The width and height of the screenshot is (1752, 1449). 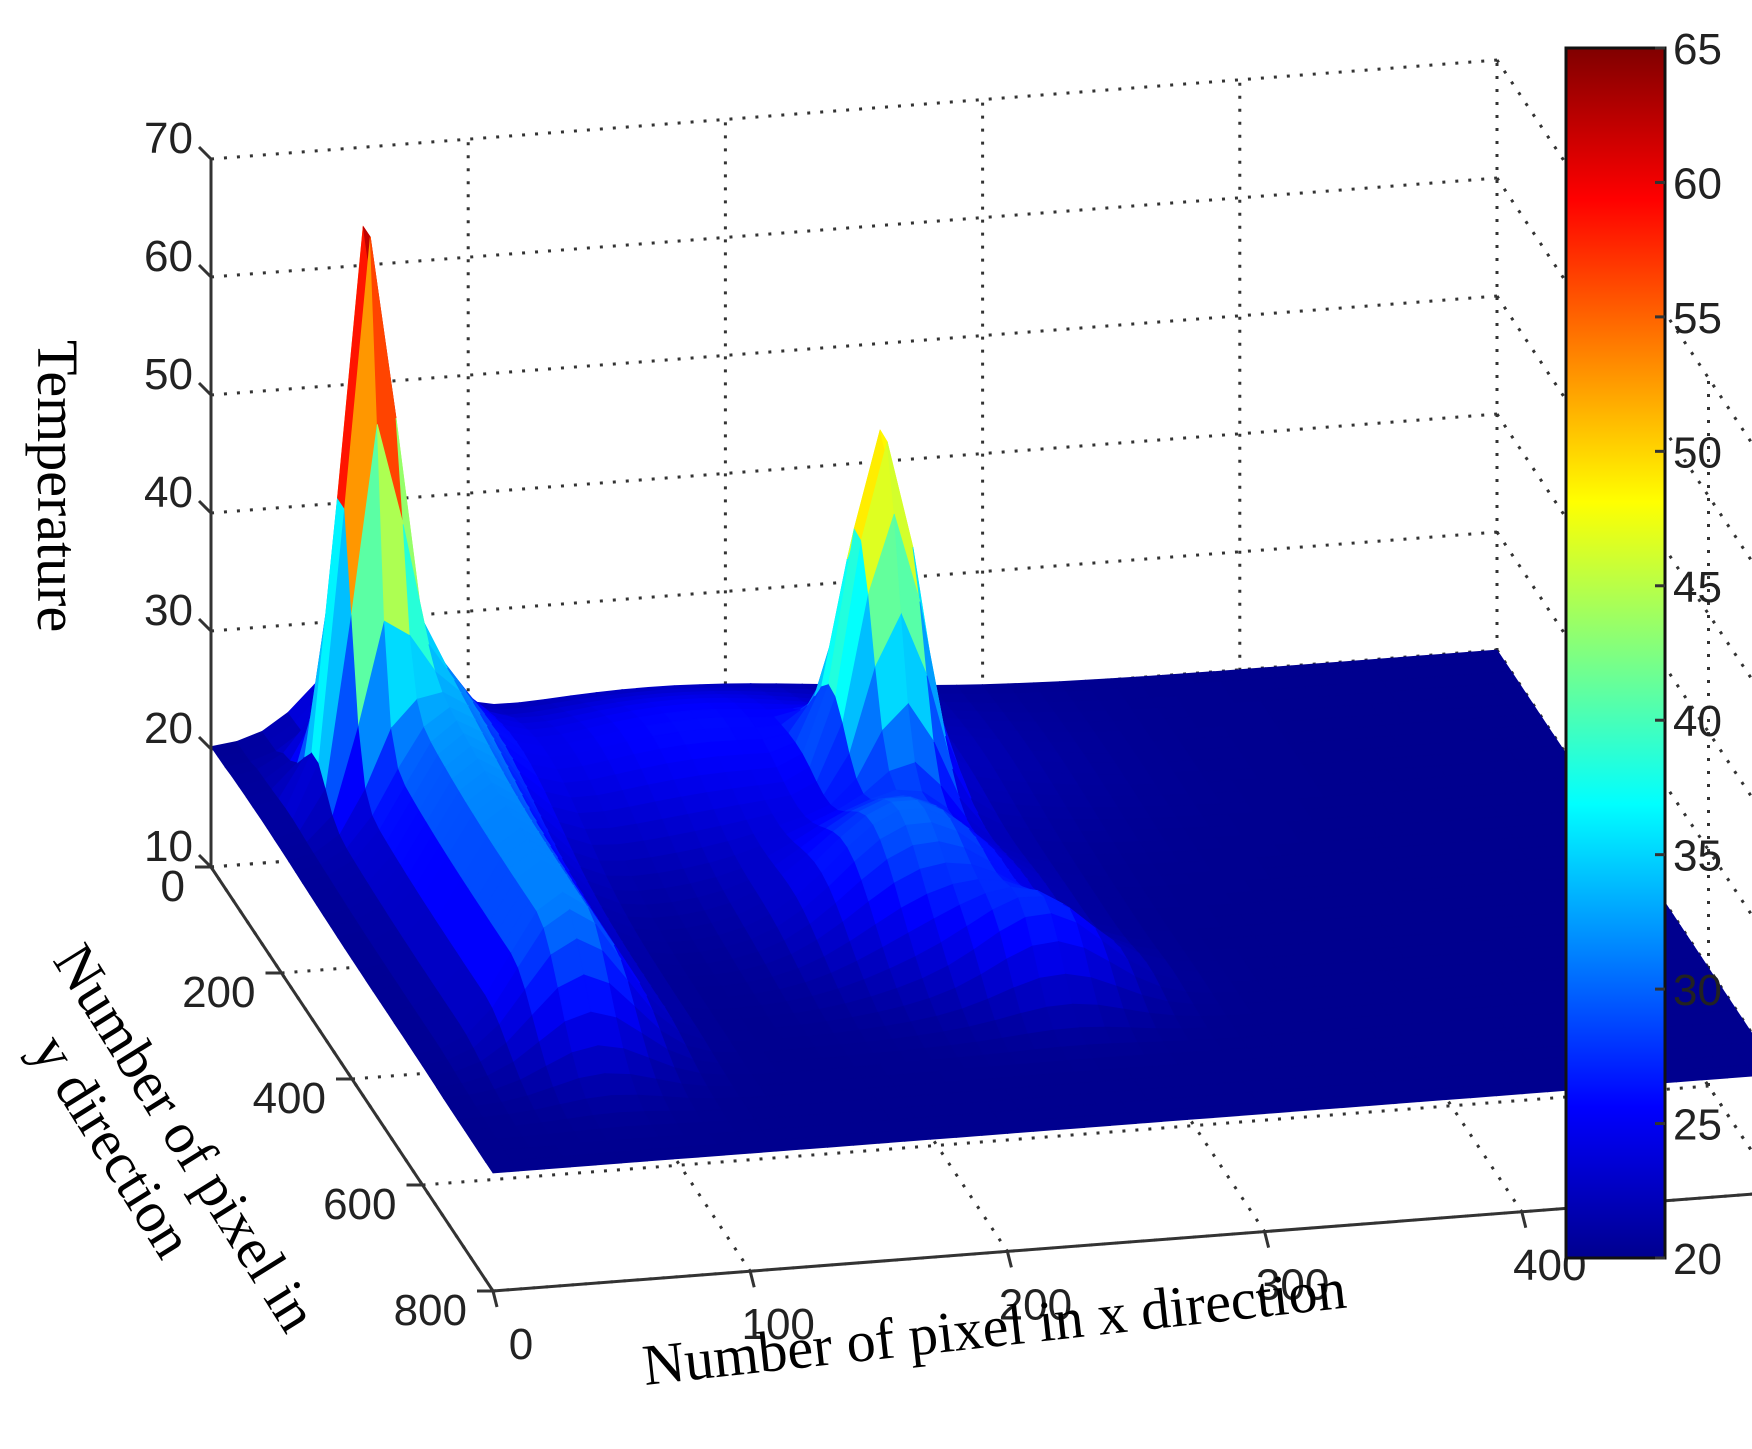 What do you see at coordinates (168, 846) in the screenshot?
I see `z-tick-label: 10` at bounding box center [168, 846].